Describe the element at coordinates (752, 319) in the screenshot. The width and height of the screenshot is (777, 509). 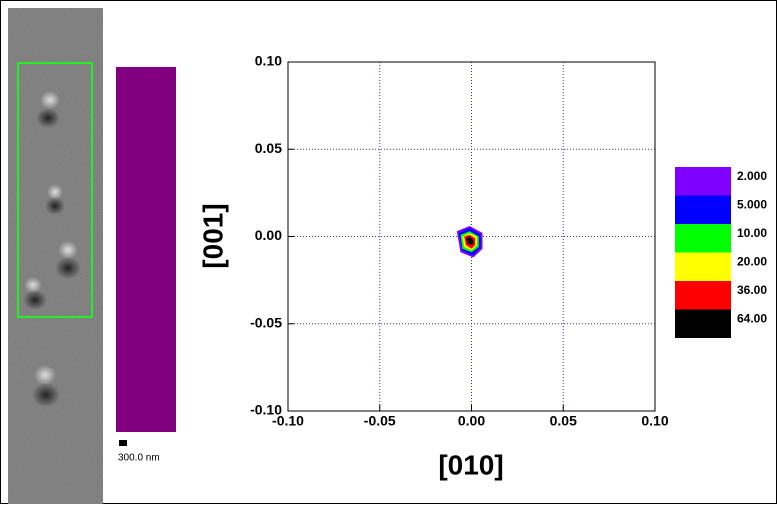
I see `colorbar-label: 64.00` at that location.